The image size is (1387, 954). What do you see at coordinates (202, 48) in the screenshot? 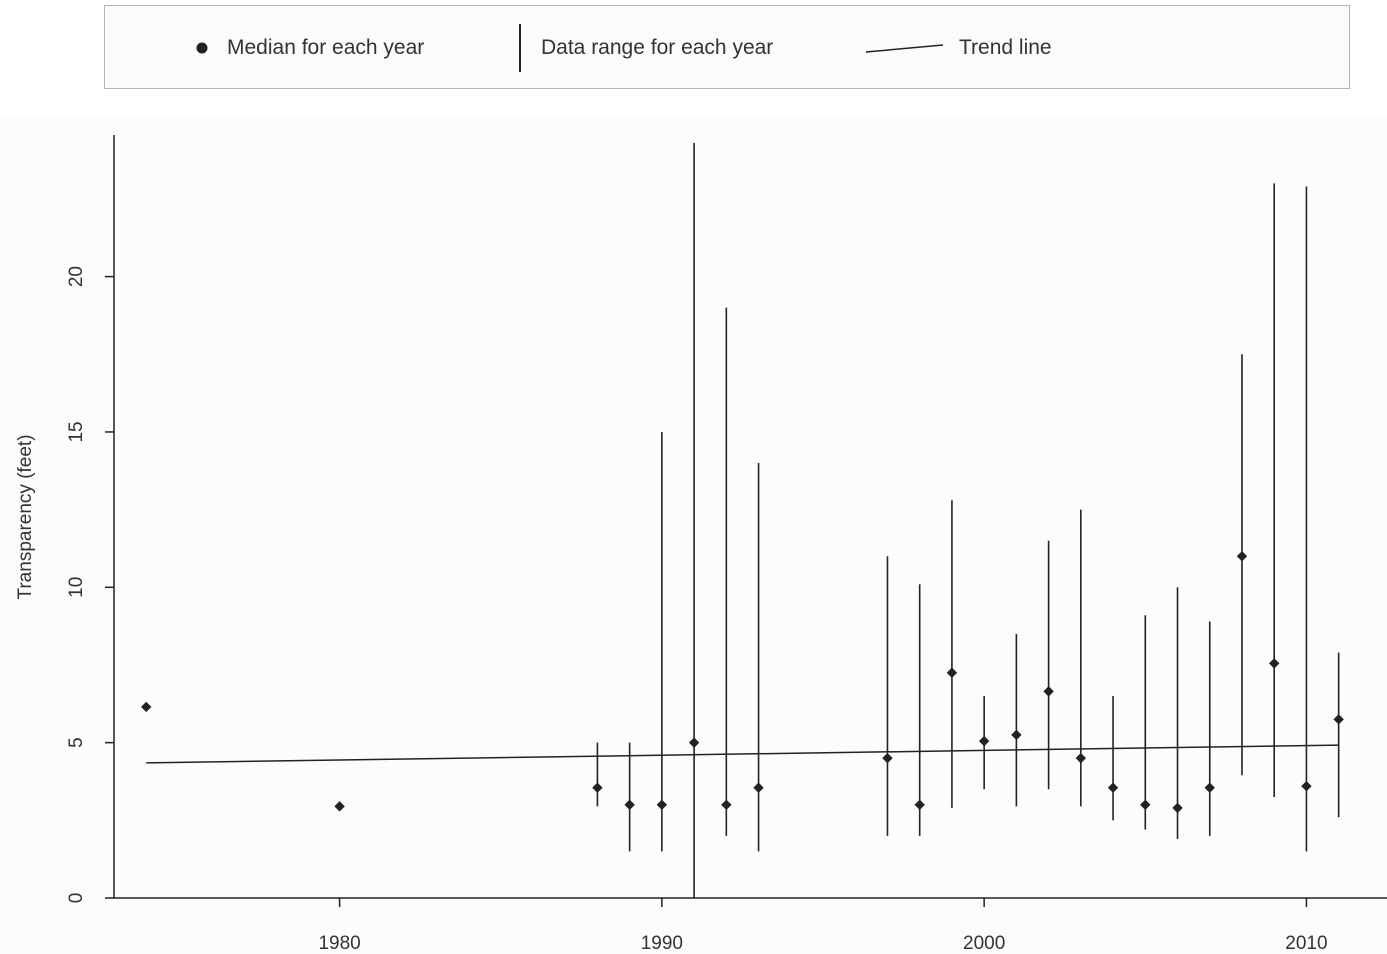
I see `median-dot-icon` at bounding box center [202, 48].